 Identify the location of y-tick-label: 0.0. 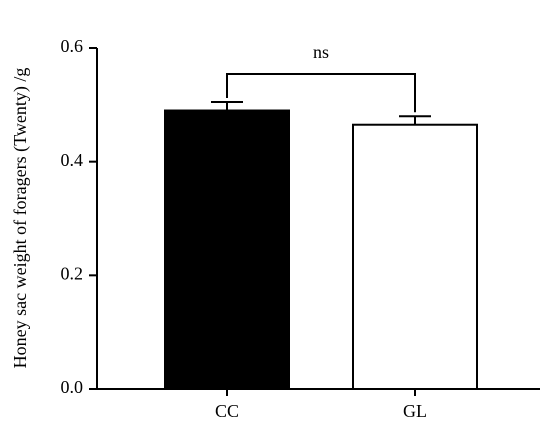
(72, 387).